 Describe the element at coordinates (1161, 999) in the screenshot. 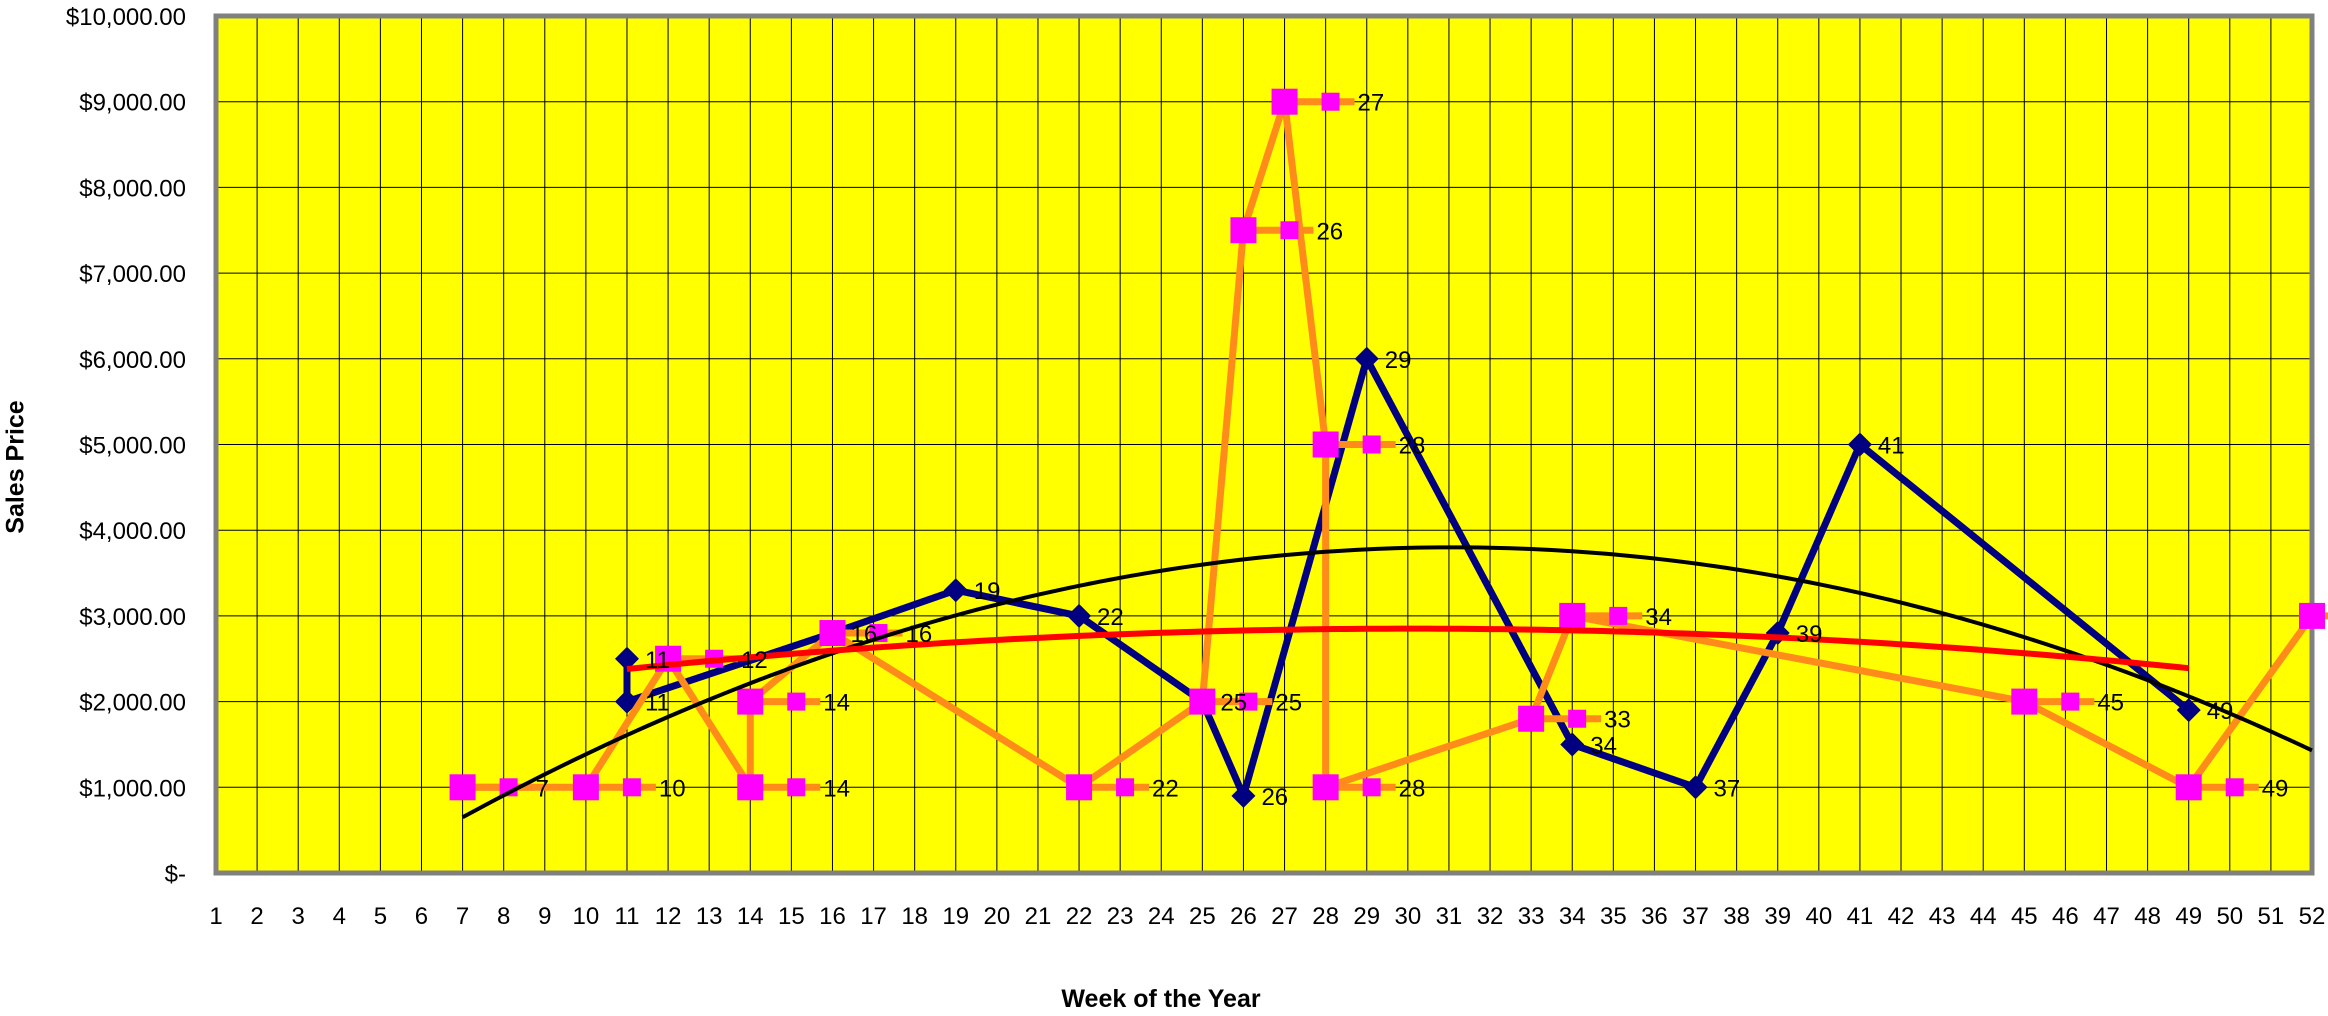

I see `x-axis-title: Week of the Year` at that location.